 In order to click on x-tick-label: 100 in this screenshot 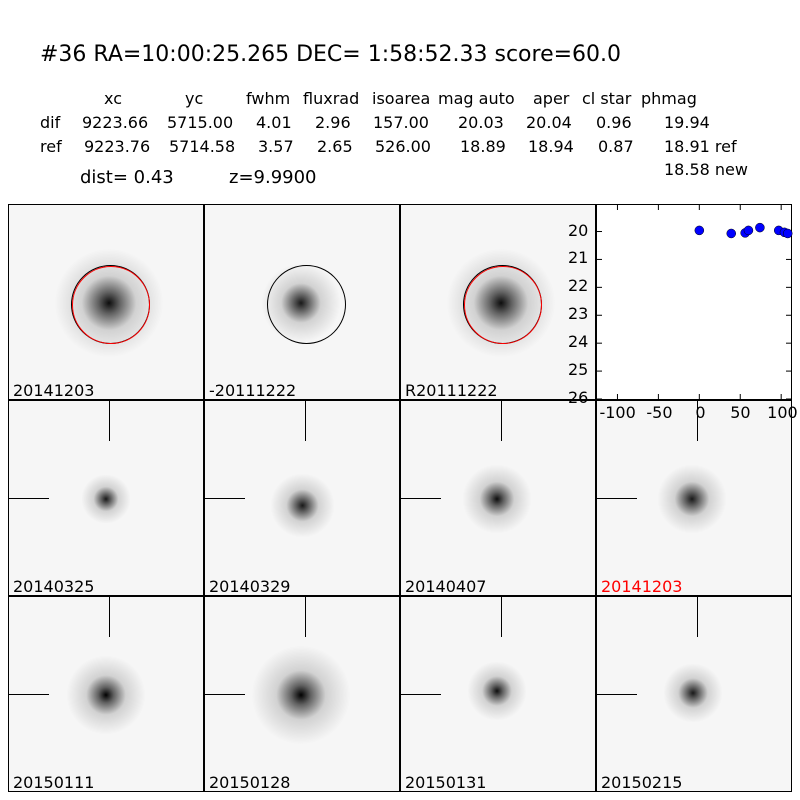, I will do `click(782, 412)`.